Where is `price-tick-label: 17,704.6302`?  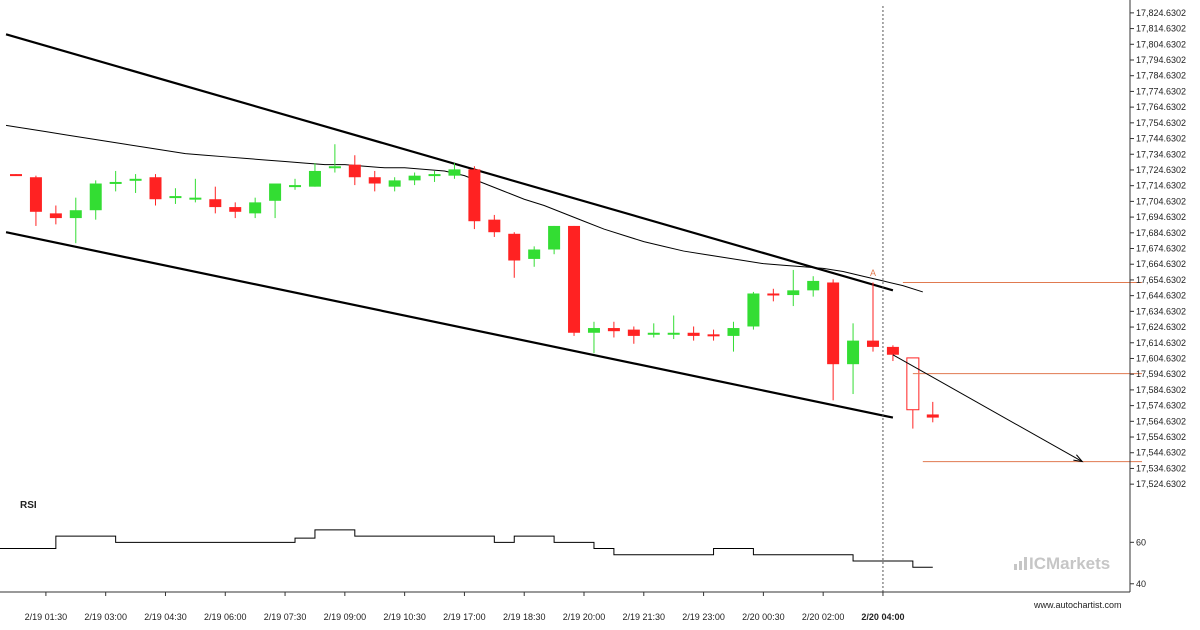
price-tick-label: 17,704.6302 is located at coordinates (1161, 201).